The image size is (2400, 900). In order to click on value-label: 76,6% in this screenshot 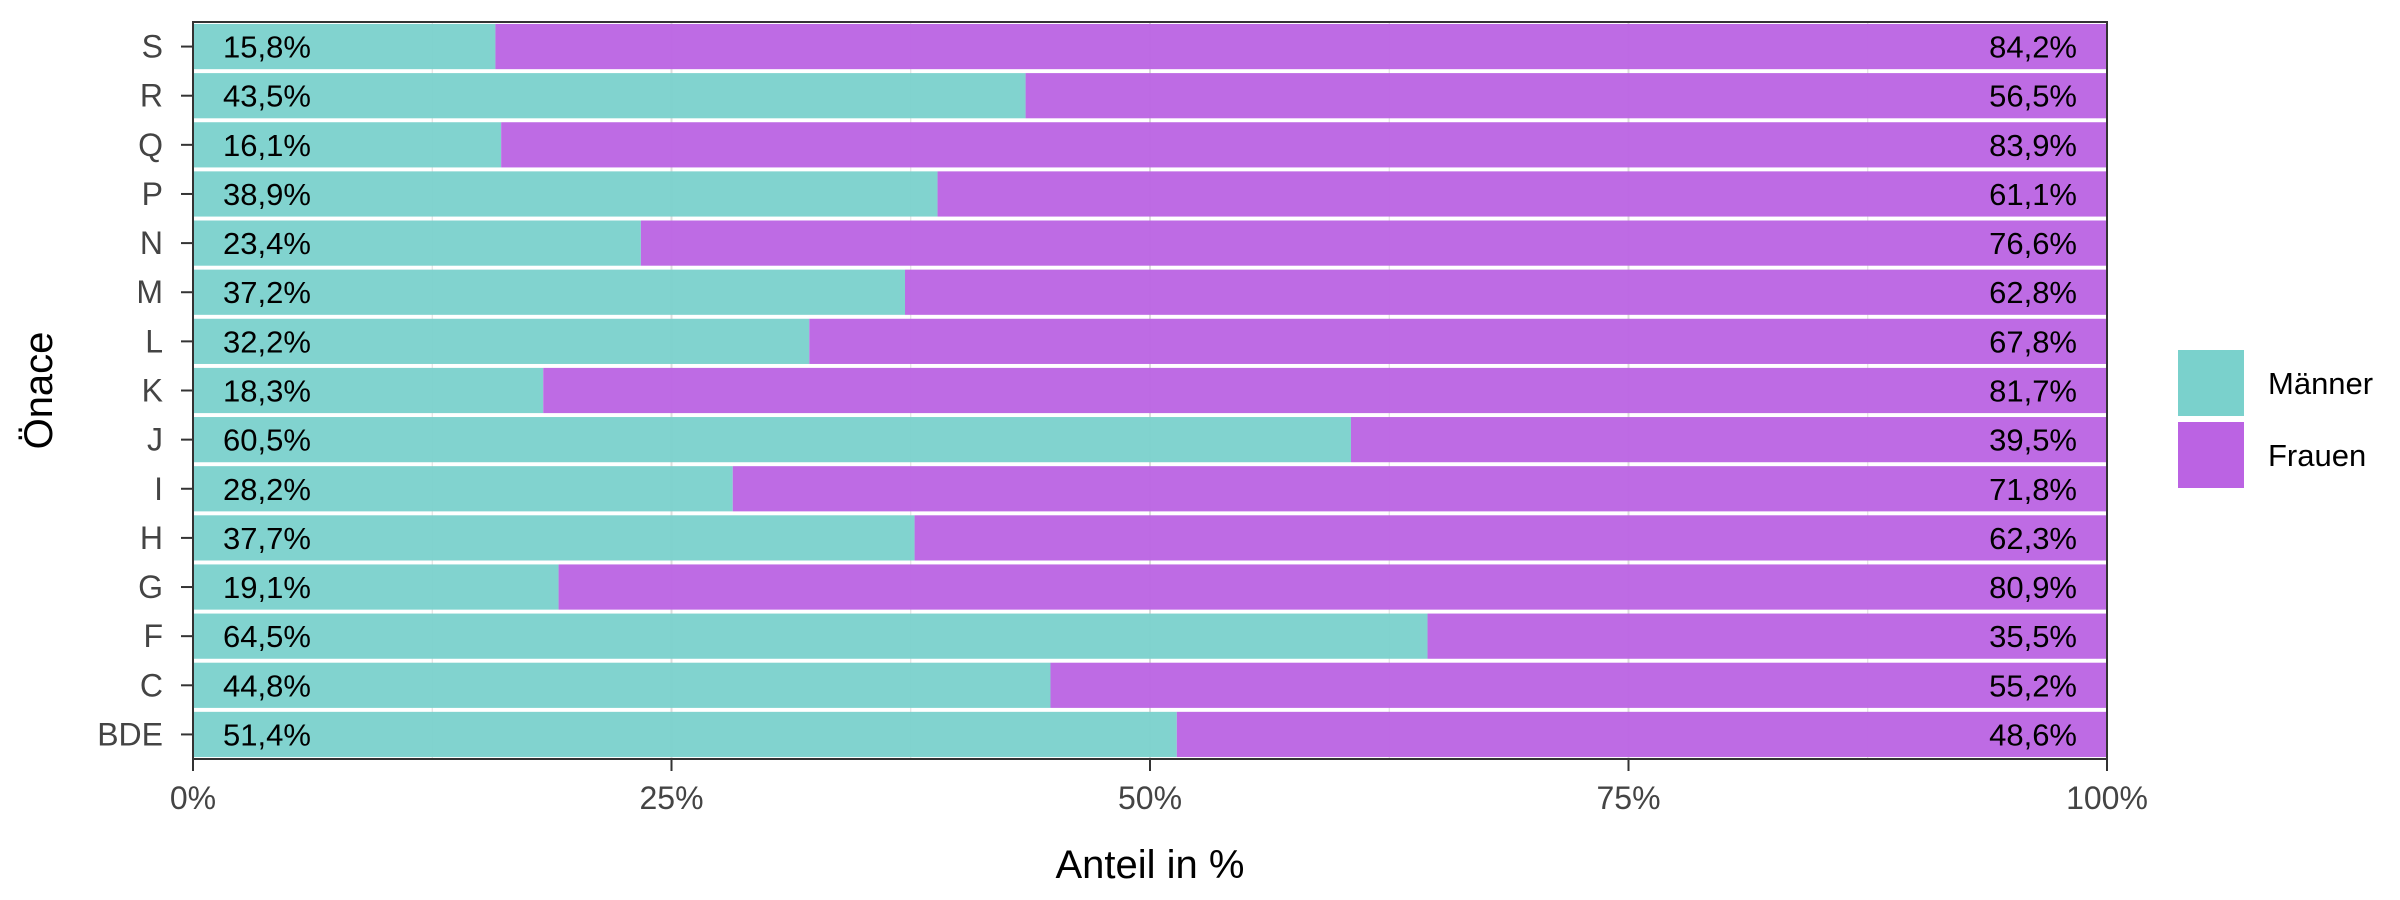, I will do `click(2033, 243)`.